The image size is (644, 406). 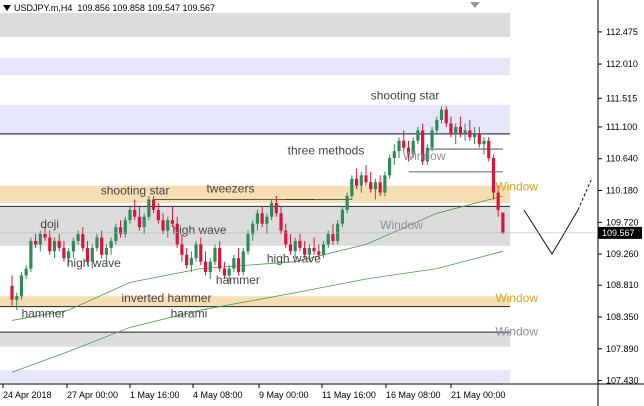 What do you see at coordinates (238, 280) in the screenshot?
I see `pattern-label: hammer` at bounding box center [238, 280].